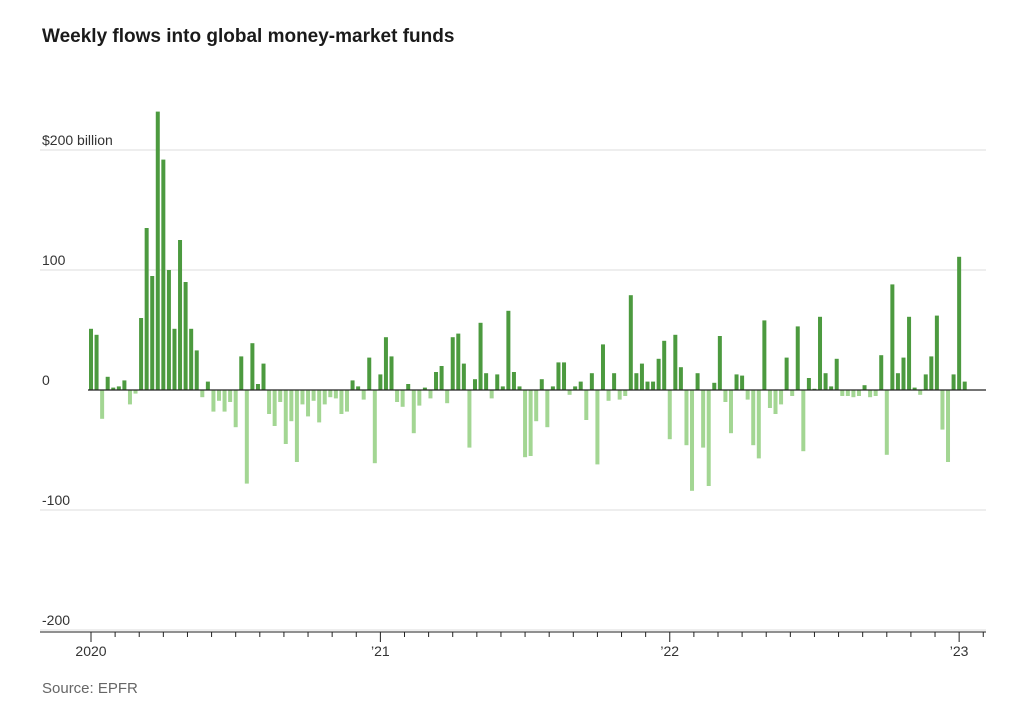 This screenshot has width=1024, height=706. What do you see at coordinates (959, 651) in the screenshot?
I see `x-tick-label: ’23` at bounding box center [959, 651].